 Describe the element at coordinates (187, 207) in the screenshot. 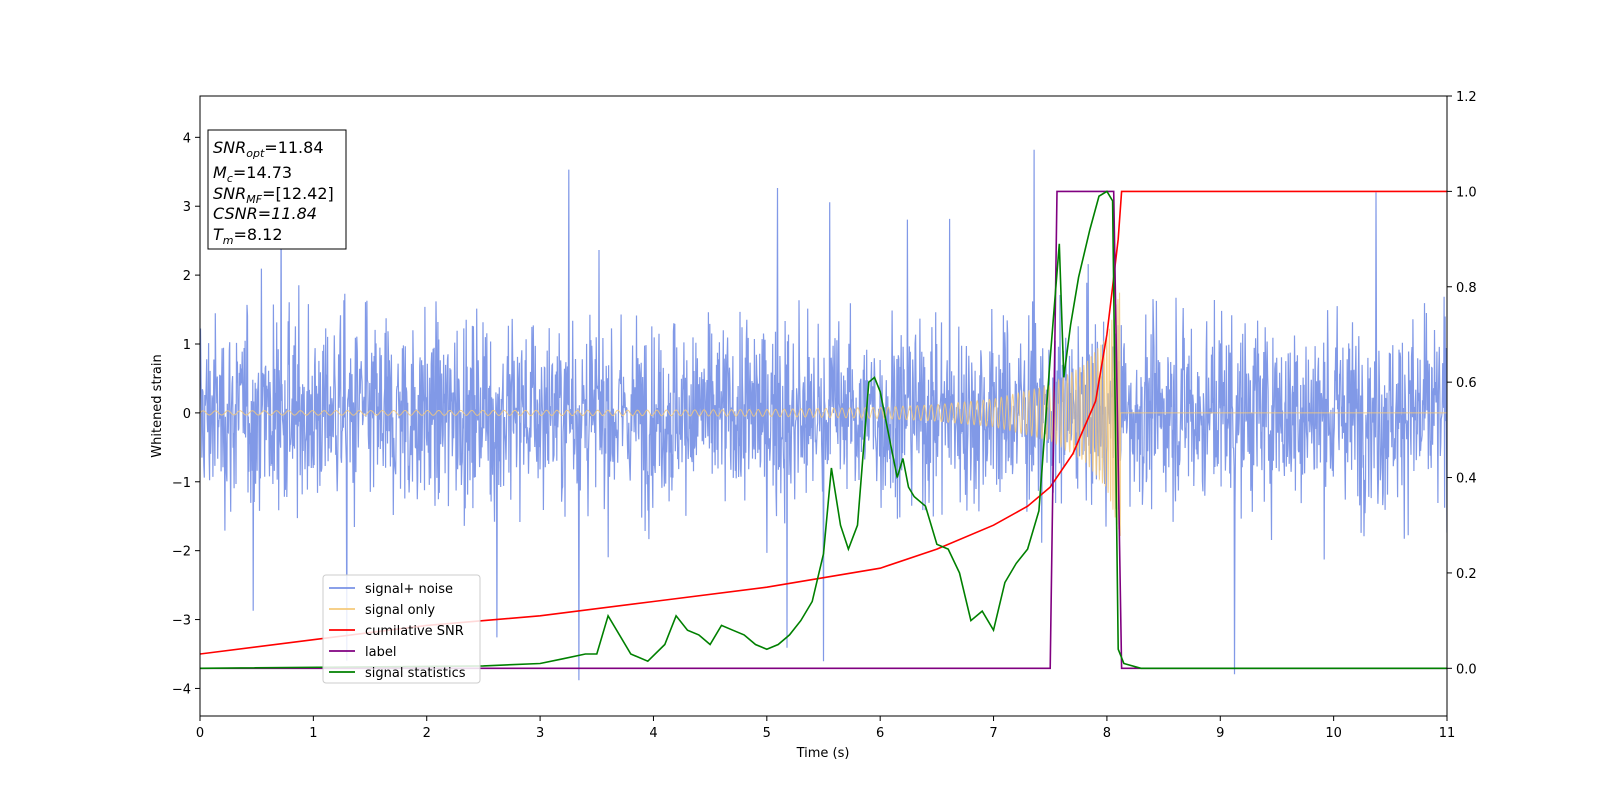

I see `y-tick-label: 3` at that location.